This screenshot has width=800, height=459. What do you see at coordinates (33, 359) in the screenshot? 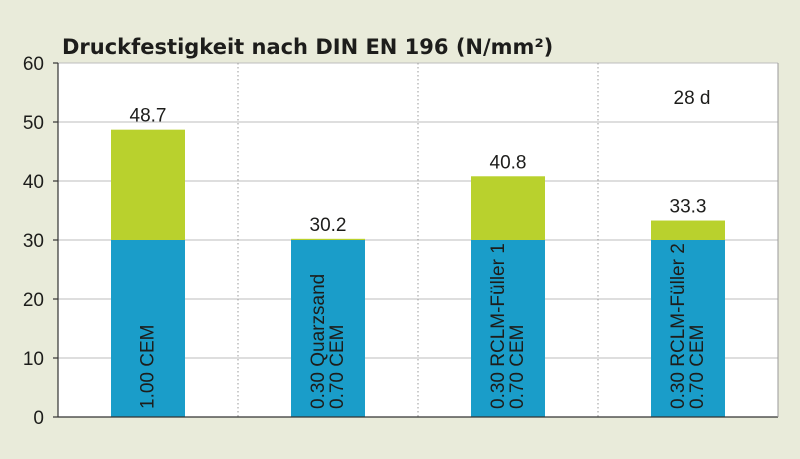
I see `y-tick-label: 10` at bounding box center [33, 359].